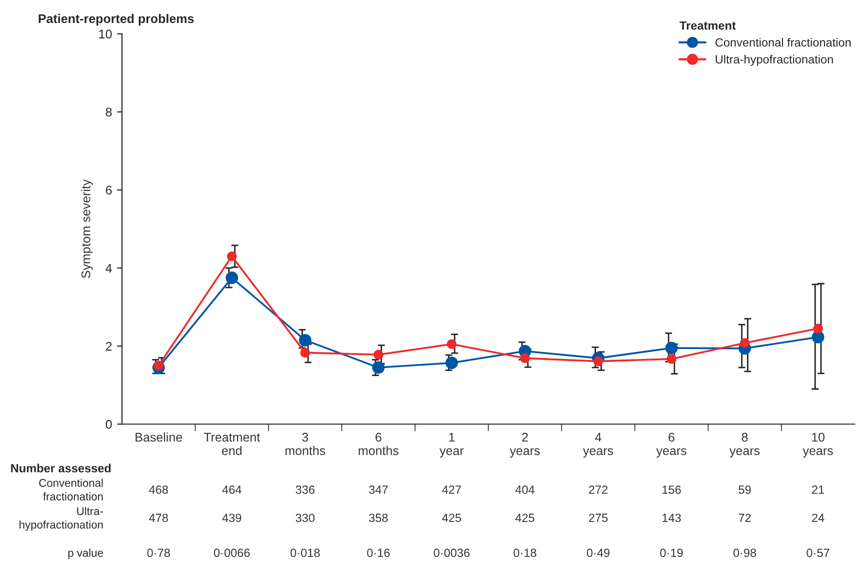 This screenshot has width=862, height=564. Describe the element at coordinates (598, 518) in the screenshot. I see `text: 275` at that location.